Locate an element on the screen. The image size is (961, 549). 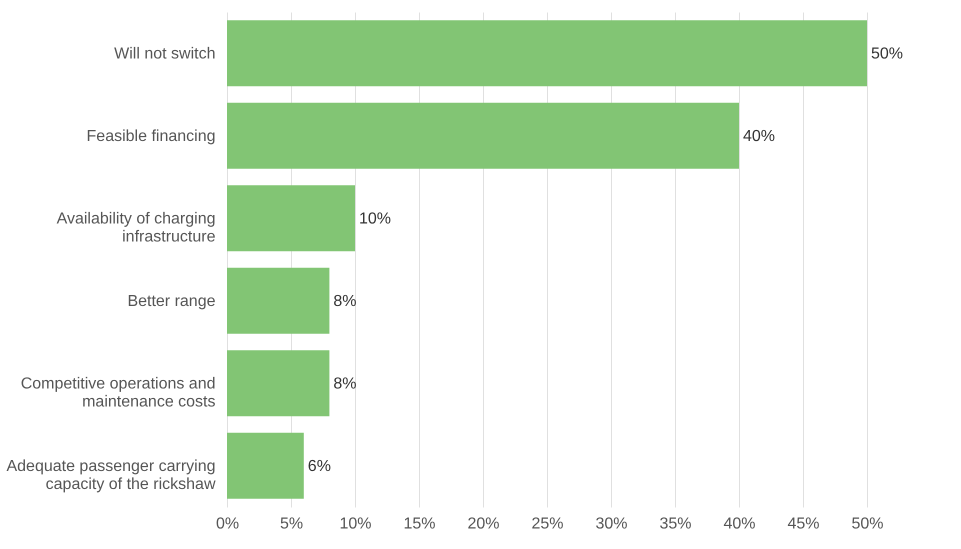
x-tick-label: 20% is located at coordinates (483, 524).